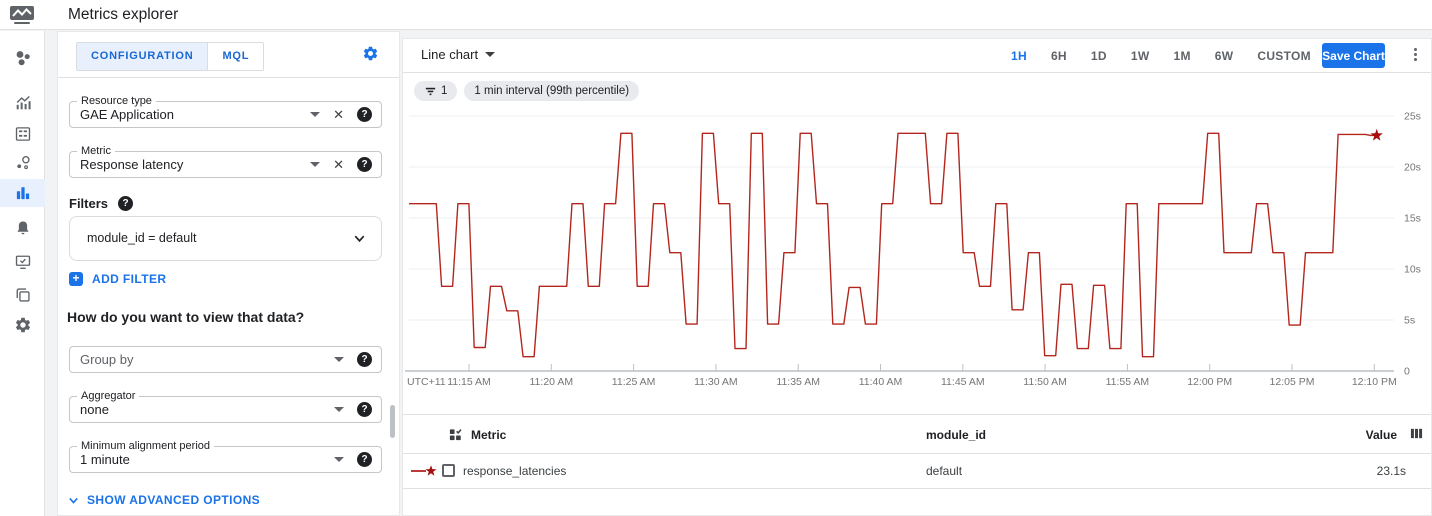 This screenshot has height=516, width=1432. What do you see at coordinates (105, 459) in the screenshot?
I see `min-alignment-period-value: 1 minute` at bounding box center [105, 459].